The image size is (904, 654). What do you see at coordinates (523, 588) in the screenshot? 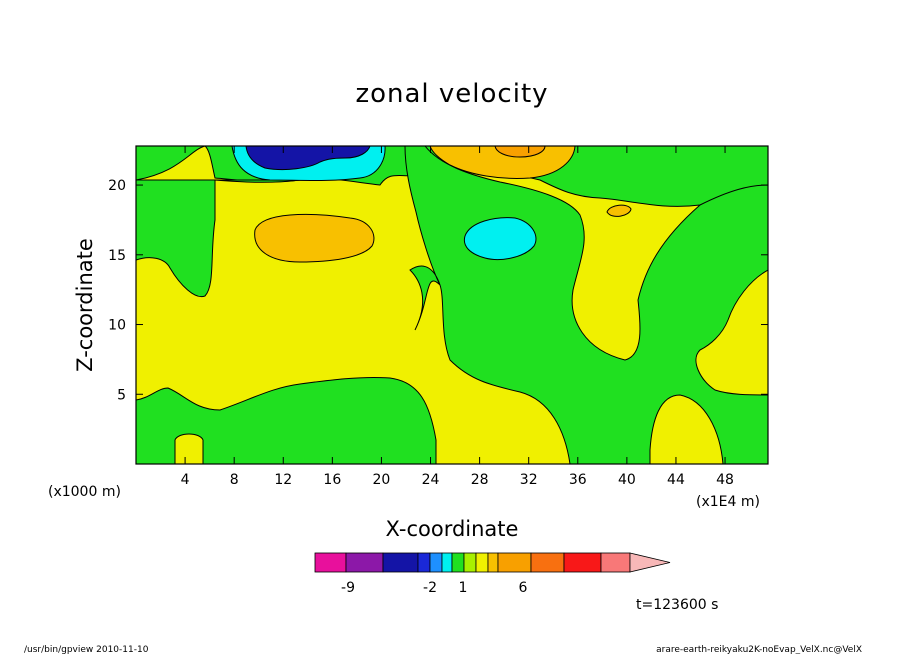
I see `colorbar-label: 6` at bounding box center [523, 588].